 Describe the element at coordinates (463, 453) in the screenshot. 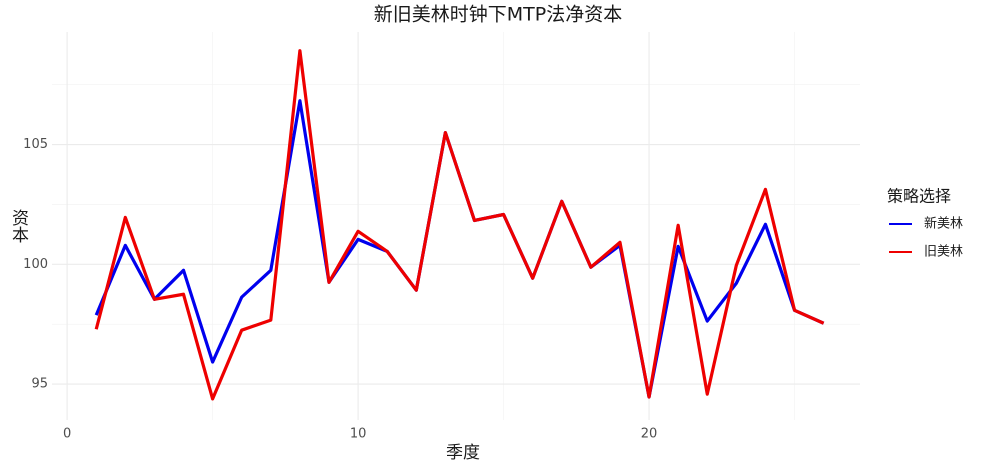

I see `x-axis-title: 季度` at that location.